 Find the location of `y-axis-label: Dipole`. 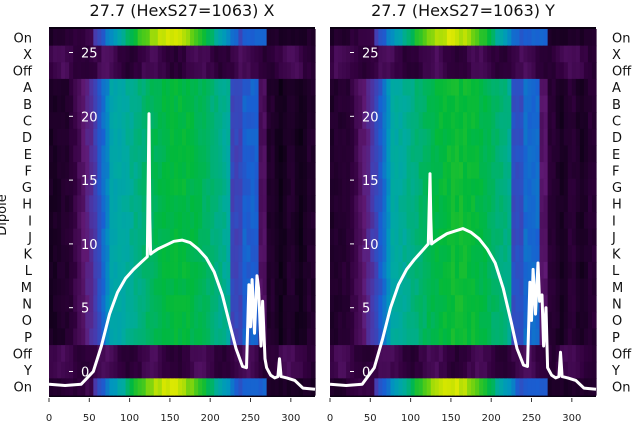

y-axis-label: Dipole is located at coordinates (5, 214).